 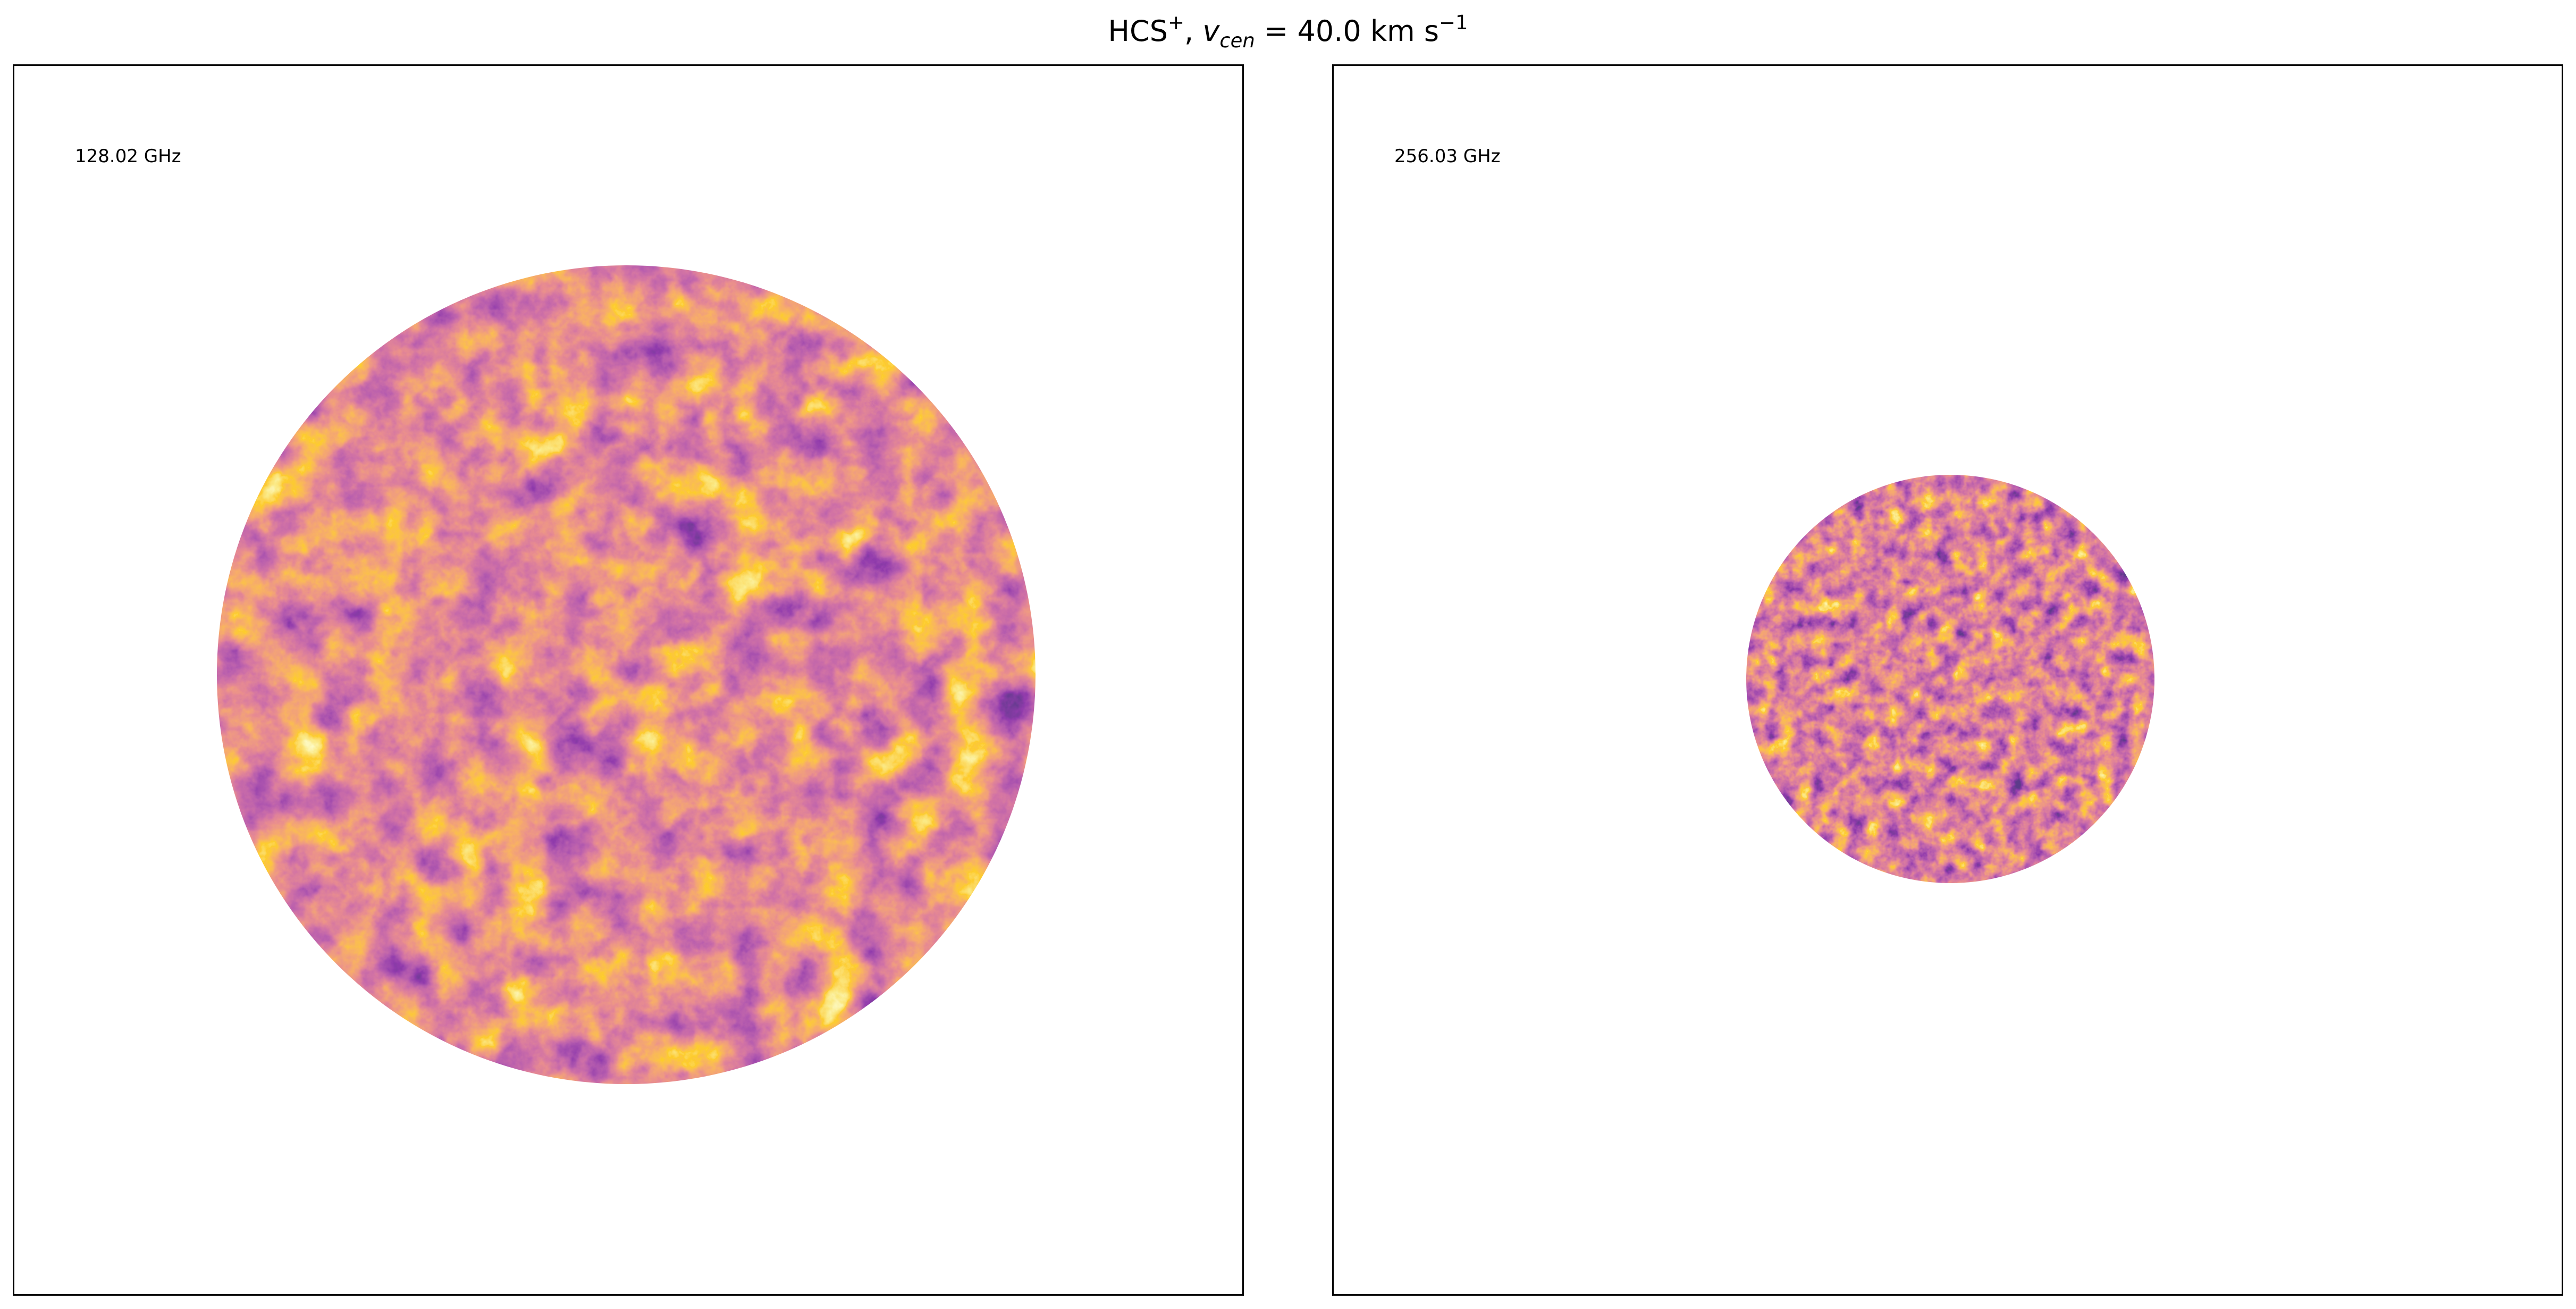 I want to click on title-species: HCS, so click(x=1138, y=31).